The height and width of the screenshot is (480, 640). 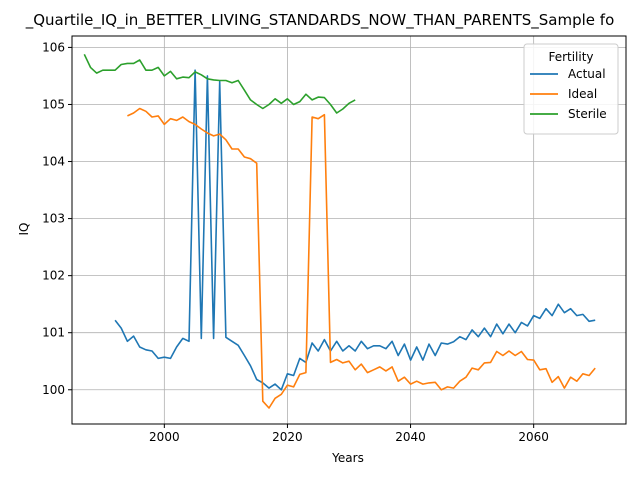 I want to click on y-tick-label: 105, so click(x=53, y=104).